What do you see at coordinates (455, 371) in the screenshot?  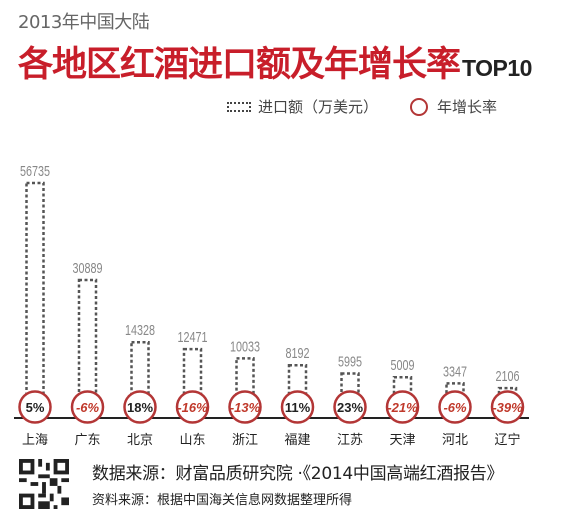 I see `import-value-label: 3347` at bounding box center [455, 371].